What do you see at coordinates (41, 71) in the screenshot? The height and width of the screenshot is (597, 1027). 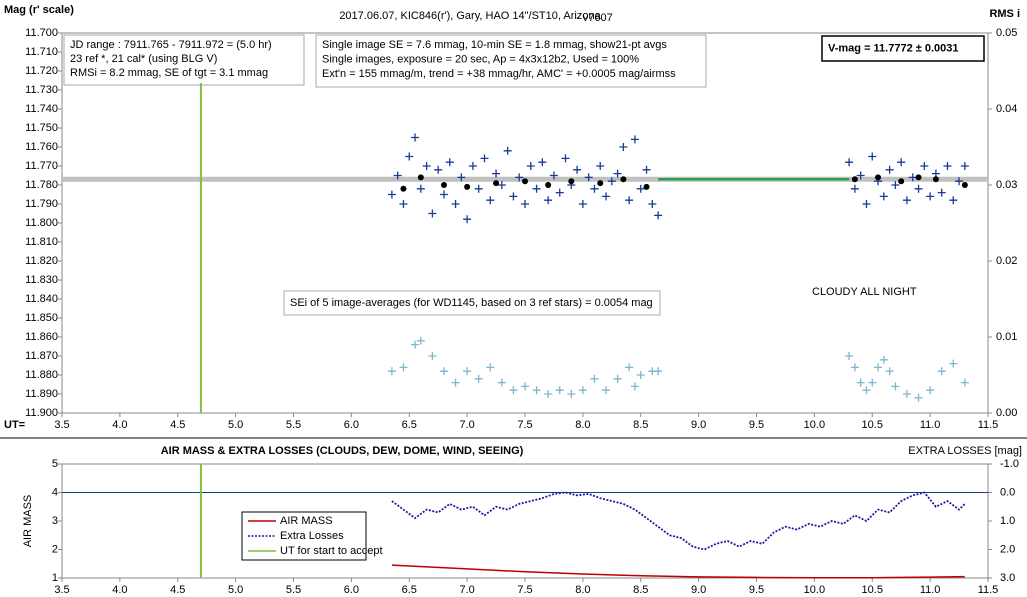 I see `y-tick-label: 11.720` at bounding box center [41, 71].